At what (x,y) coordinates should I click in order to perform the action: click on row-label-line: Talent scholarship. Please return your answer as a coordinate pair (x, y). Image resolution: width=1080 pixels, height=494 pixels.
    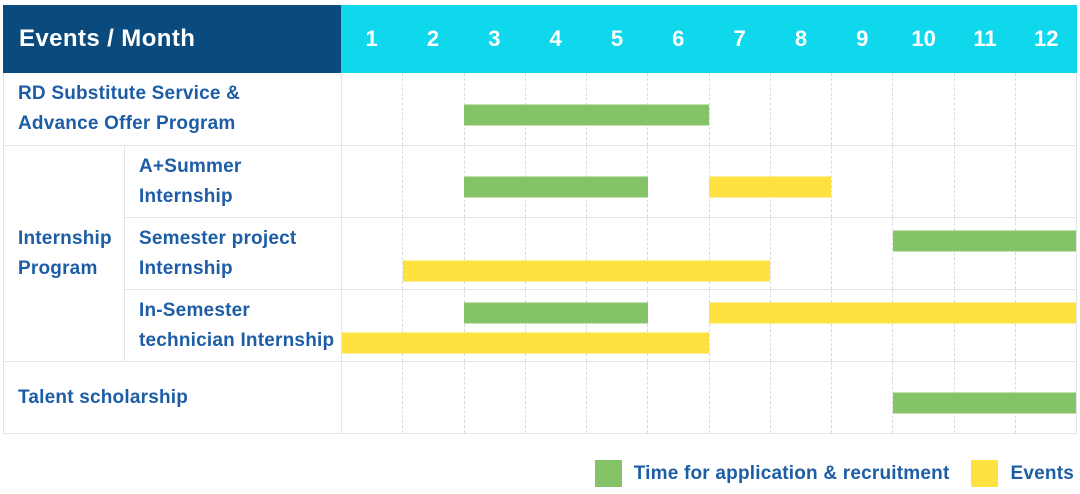
    Looking at the image, I should click on (103, 397).